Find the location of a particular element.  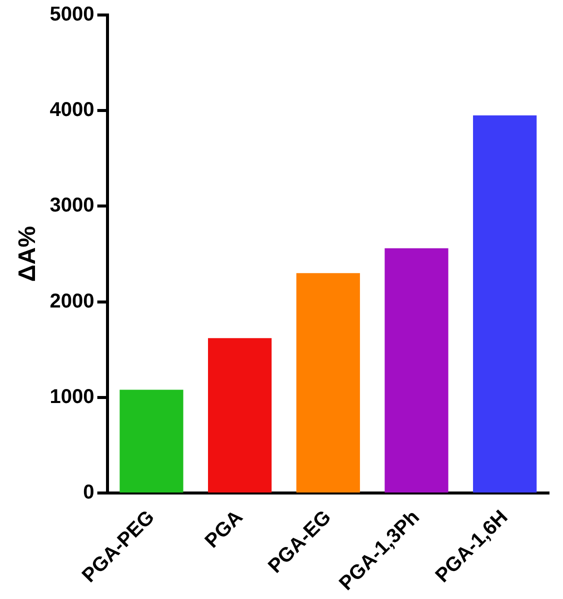

y-tick-label: 5000 is located at coordinates (72, 15).